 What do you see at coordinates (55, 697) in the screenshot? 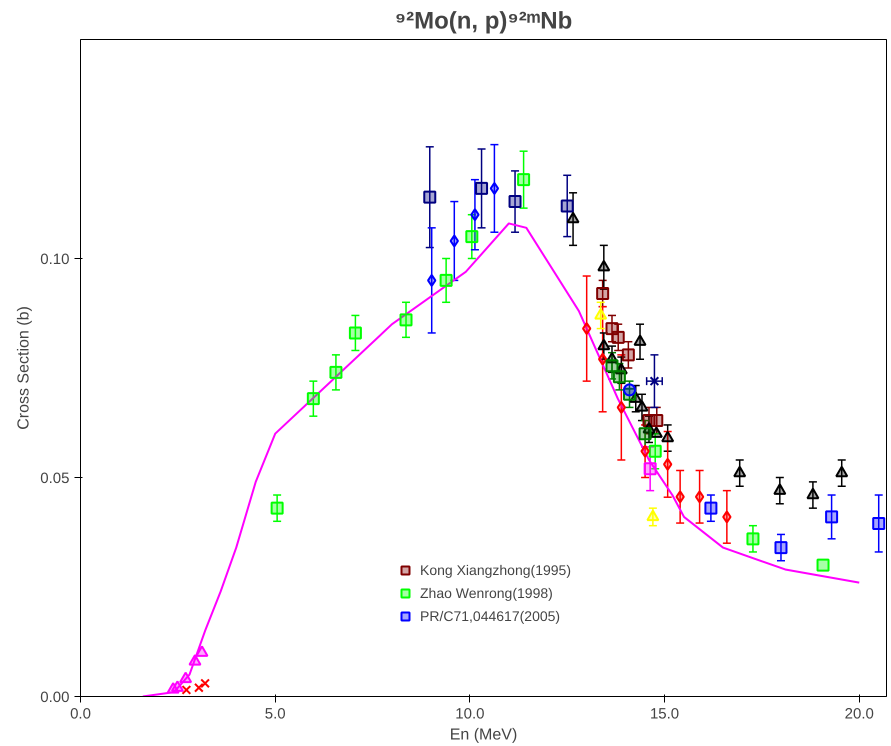
I see `y-tick-label: 0.00` at bounding box center [55, 697].